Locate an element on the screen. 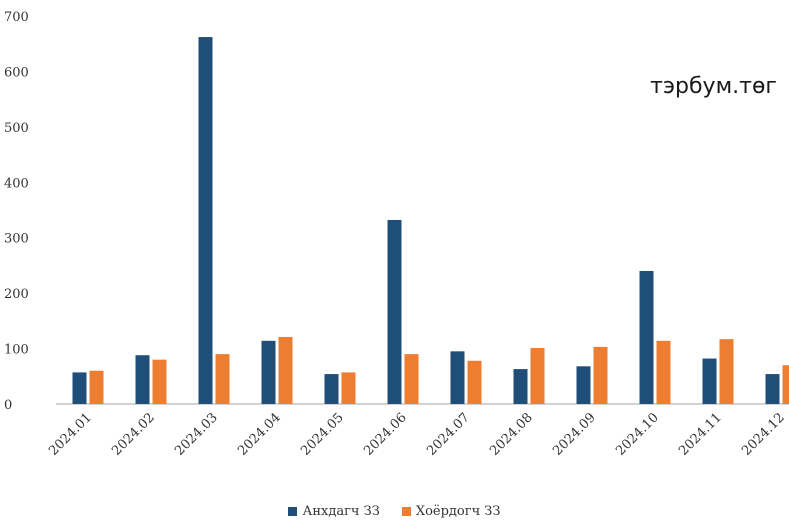 This screenshot has width=789, height=529. legend-swatch-primary is located at coordinates (293, 511).